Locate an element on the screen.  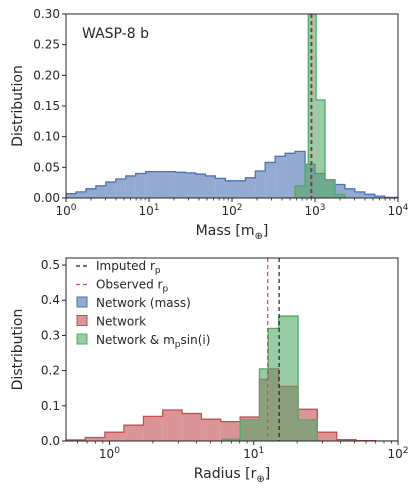
legend-label-text: Network & m is located at coordinates (135, 340).